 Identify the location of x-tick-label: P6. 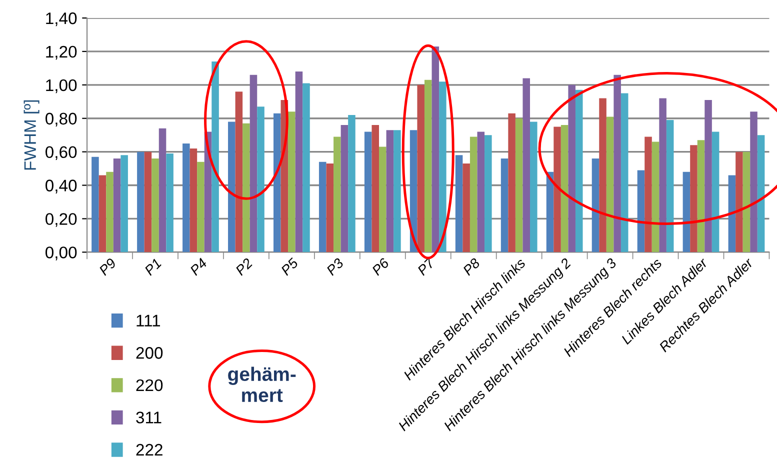
(380, 266).